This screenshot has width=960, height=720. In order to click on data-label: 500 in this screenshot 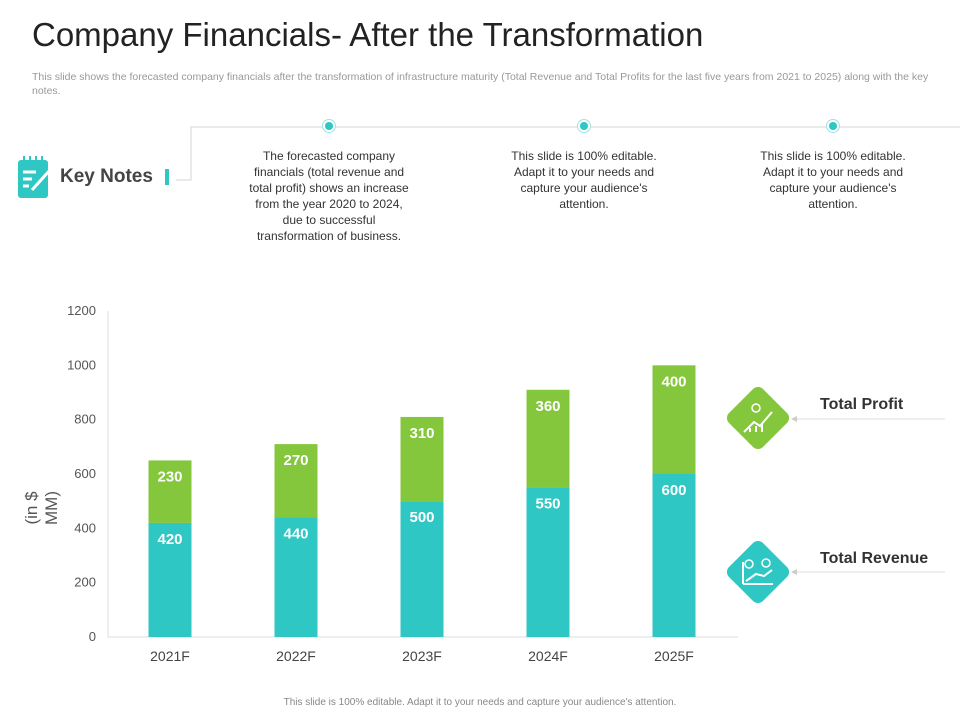, I will do `click(421, 517)`.